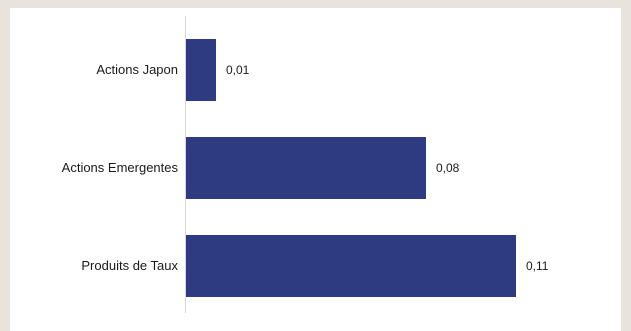  What do you see at coordinates (129, 265) in the screenshot?
I see `category-label: Produits de Taux` at bounding box center [129, 265].